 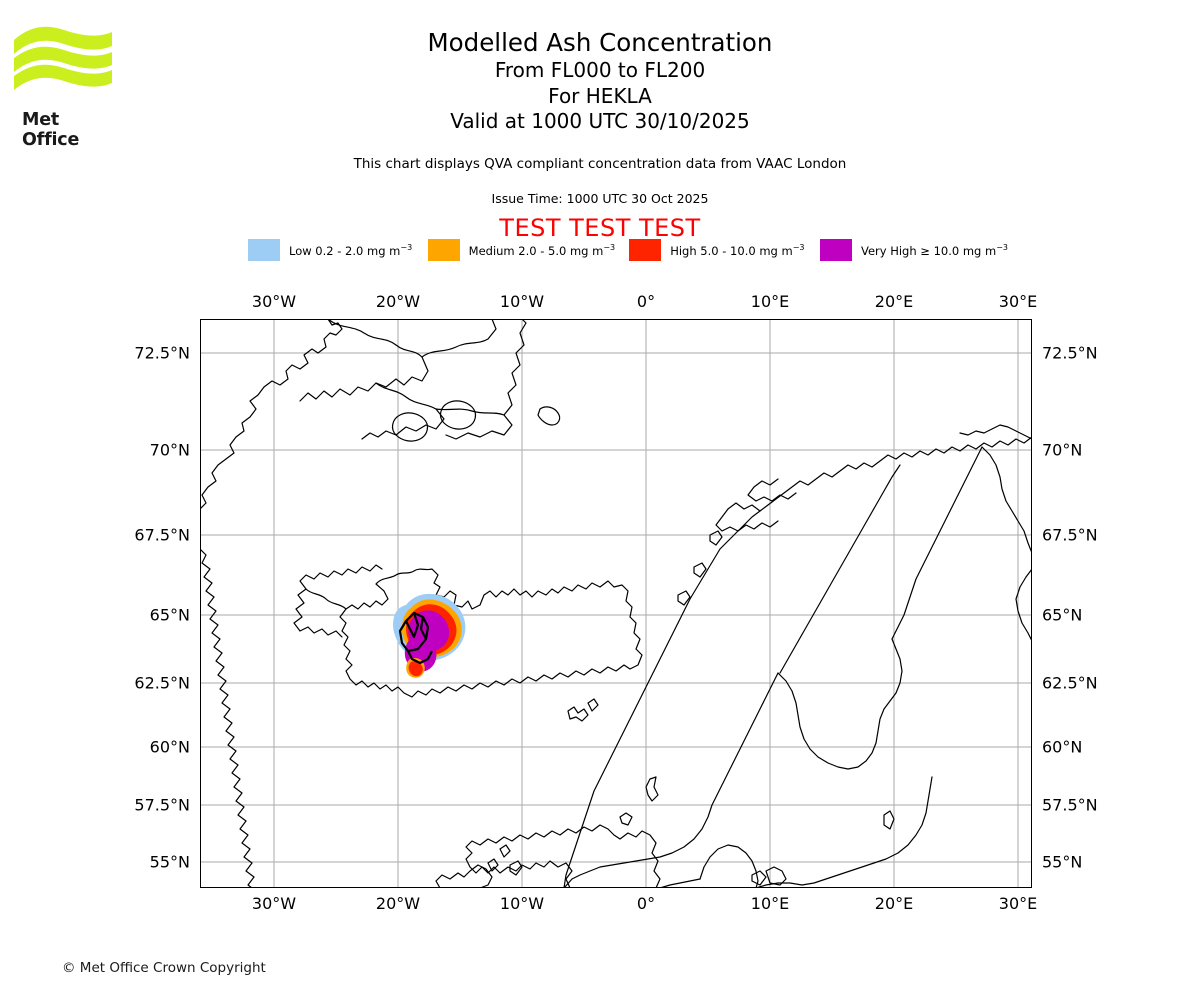 I want to click on lat-tick-right-60n: 60°N, so click(x=1062, y=747).